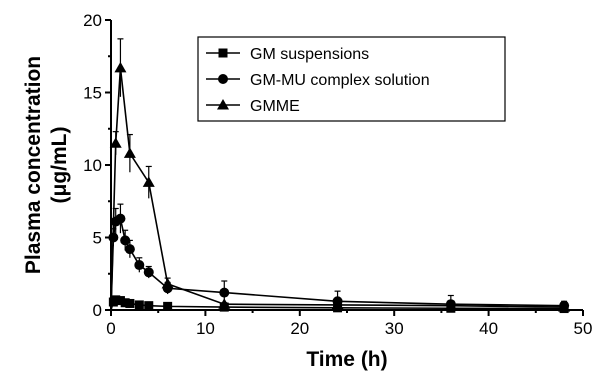 The width and height of the screenshot is (597, 371). What do you see at coordinates (340, 80) in the screenshot?
I see `legend-label: GM-MU complex solution` at bounding box center [340, 80].